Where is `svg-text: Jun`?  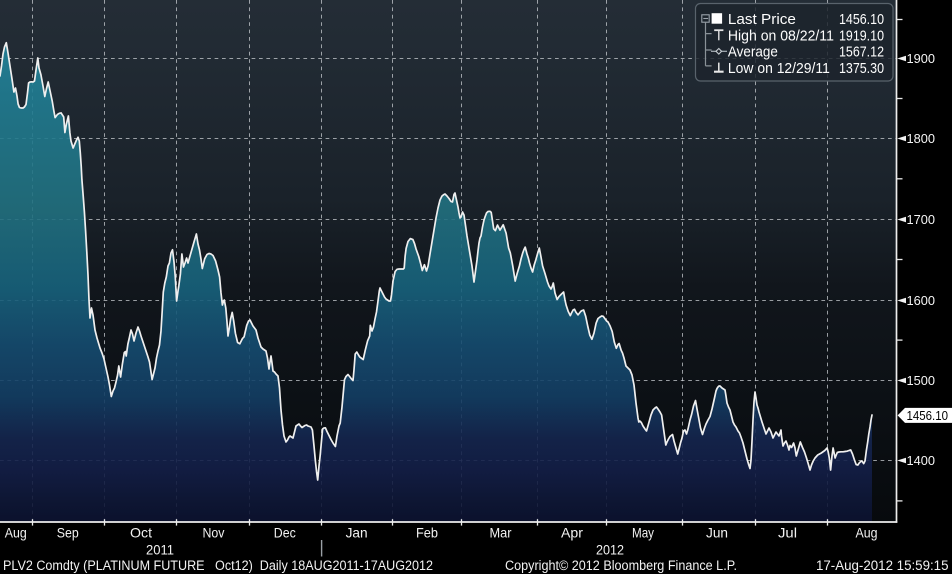
svg-text: Jun is located at coordinates (717, 533).